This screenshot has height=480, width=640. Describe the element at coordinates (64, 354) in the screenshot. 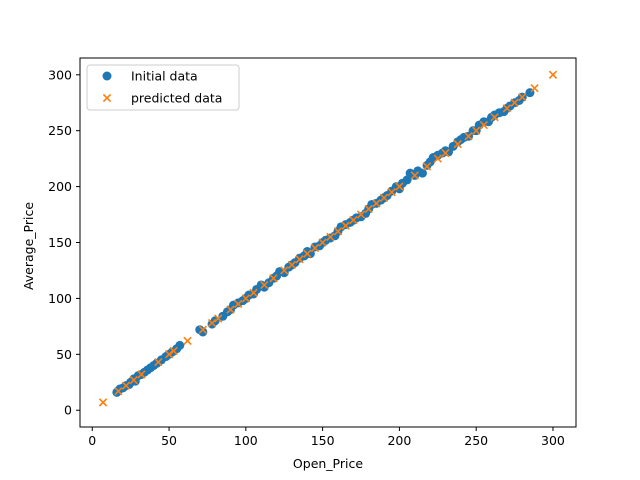

I see `y-tick-label: 50` at that location.